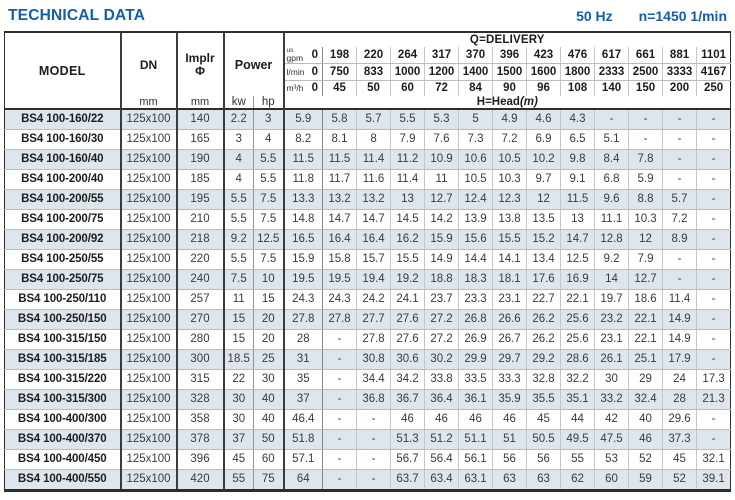  I want to click on model-cell: BS4 100-315/220, so click(63, 379).